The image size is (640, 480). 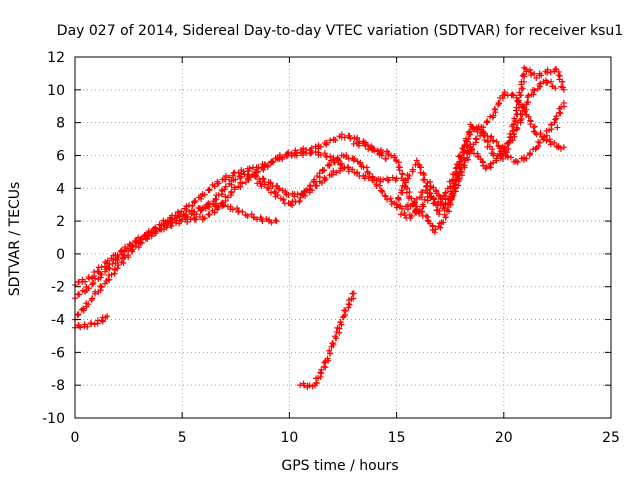 What do you see at coordinates (58, 321) in the screenshot?
I see `y-tick-label: -4` at bounding box center [58, 321].